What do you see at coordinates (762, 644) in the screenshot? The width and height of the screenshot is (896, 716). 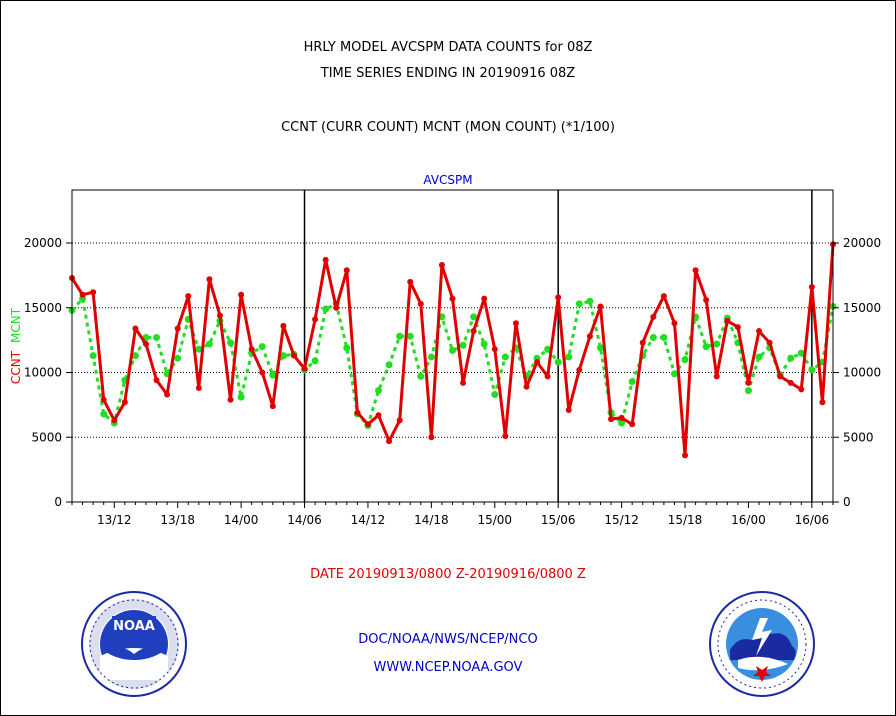 I see `nws-logo-icon` at bounding box center [762, 644].